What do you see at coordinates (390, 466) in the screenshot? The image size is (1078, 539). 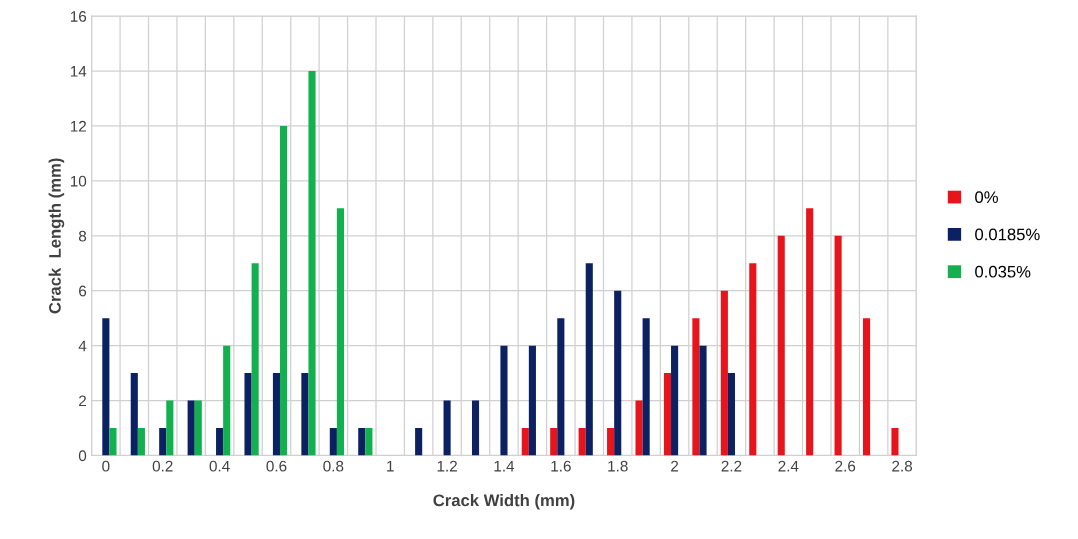 I see `x-tick-label: 1` at bounding box center [390, 466].